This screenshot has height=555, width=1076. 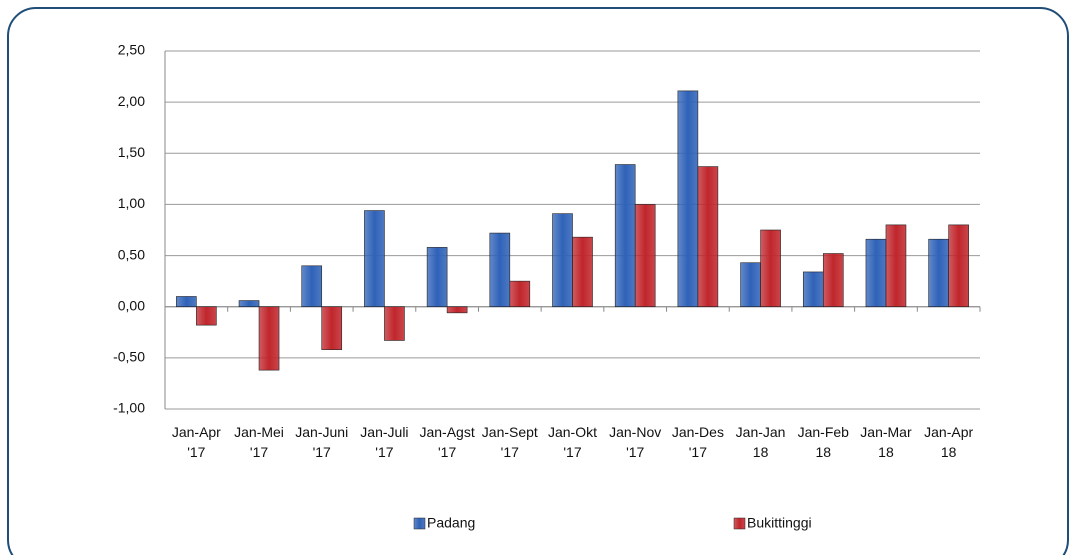 I want to click on y-tick-label: 2,00, so click(x=131, y=101).